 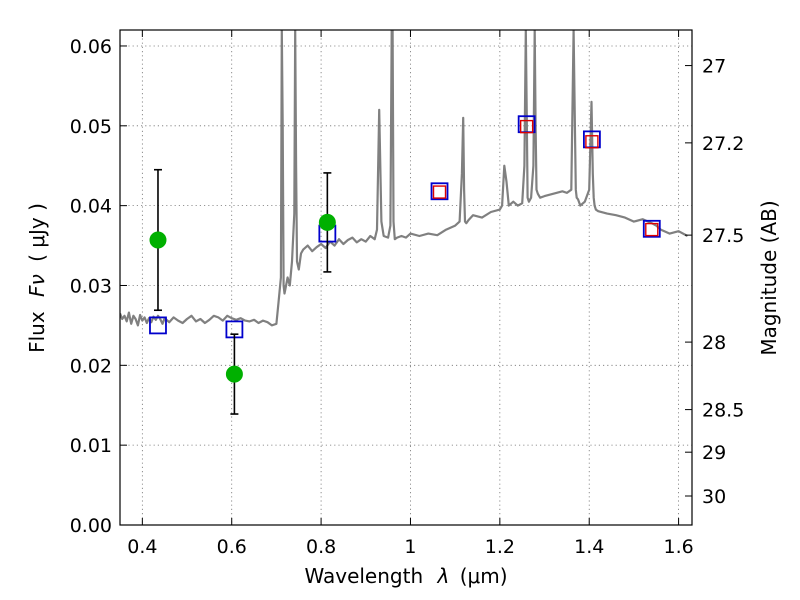 I want to click on x-tick-label: 1.4, so click(x=589, y=547).